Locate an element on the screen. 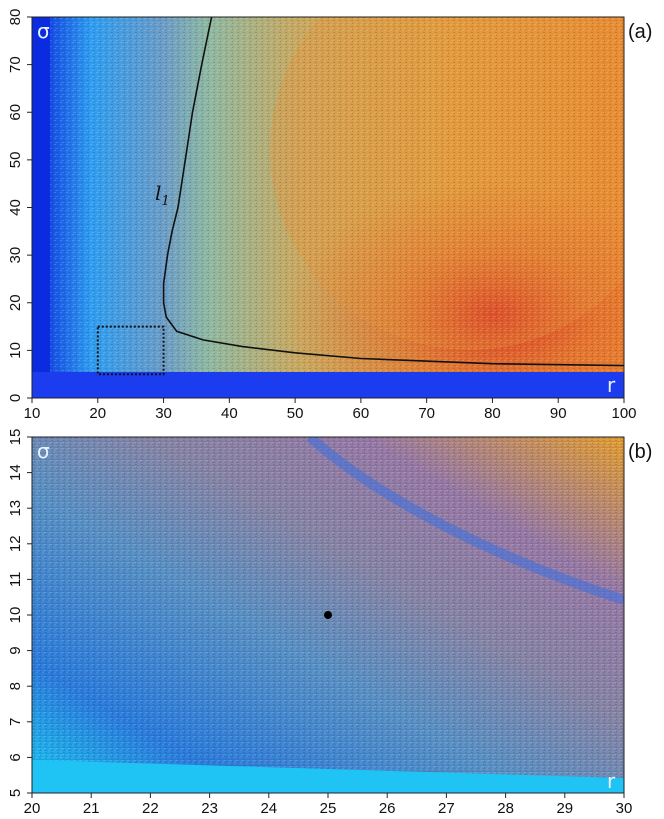  panel-b-tag: (b) is located at coordinates (640, 452).